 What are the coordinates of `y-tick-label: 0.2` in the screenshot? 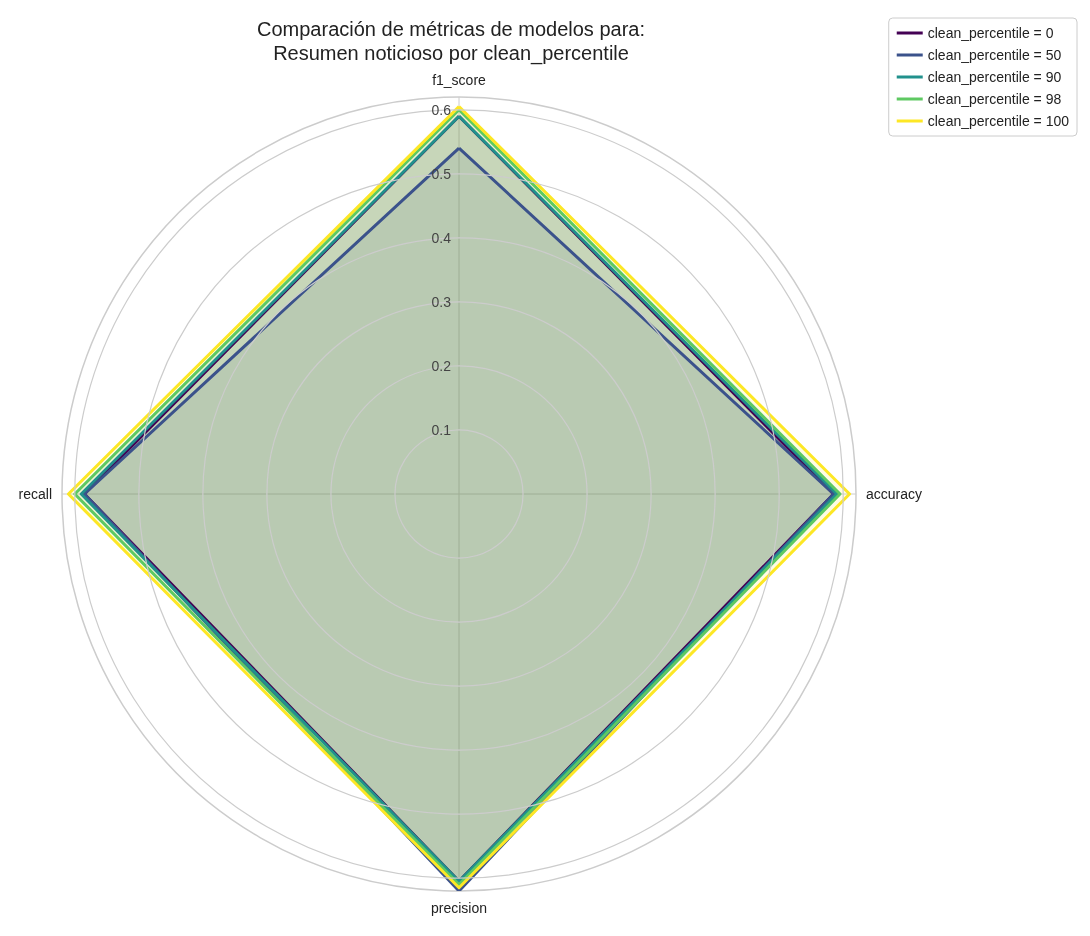 It's located at (441, 365).